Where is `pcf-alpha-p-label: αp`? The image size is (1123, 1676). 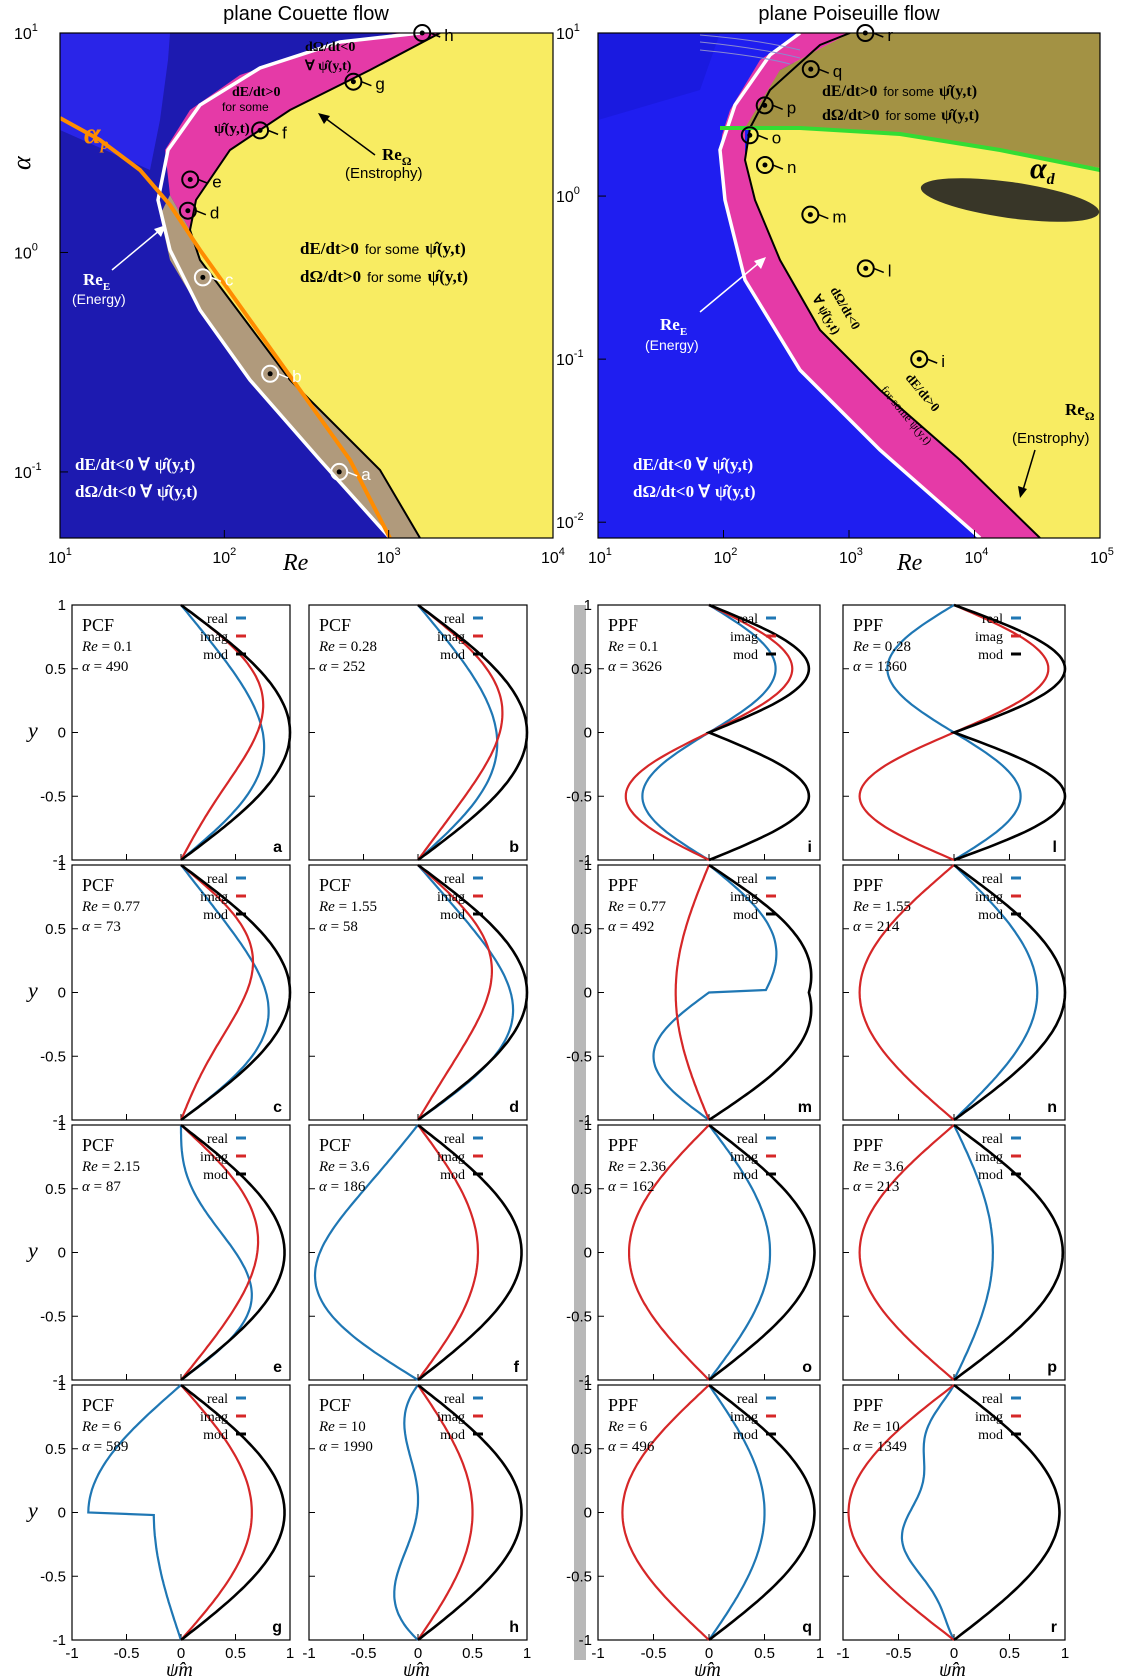
pcf-alpha-p-label: αp is located at coordinates (96, 135).